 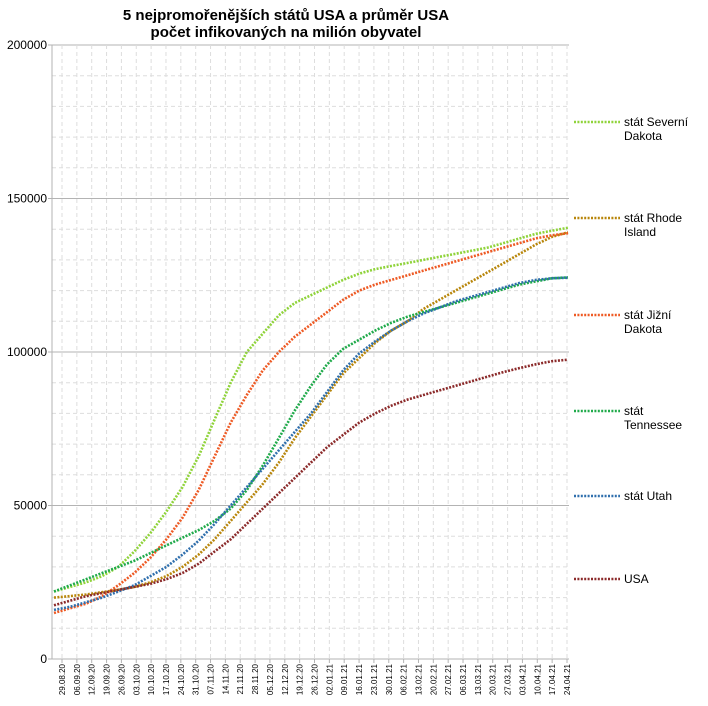 What do you see at coordinates (567, 679) in the screenshot?
I see `x-tick-label: 24.04.21` at bounding box center [567, 679].